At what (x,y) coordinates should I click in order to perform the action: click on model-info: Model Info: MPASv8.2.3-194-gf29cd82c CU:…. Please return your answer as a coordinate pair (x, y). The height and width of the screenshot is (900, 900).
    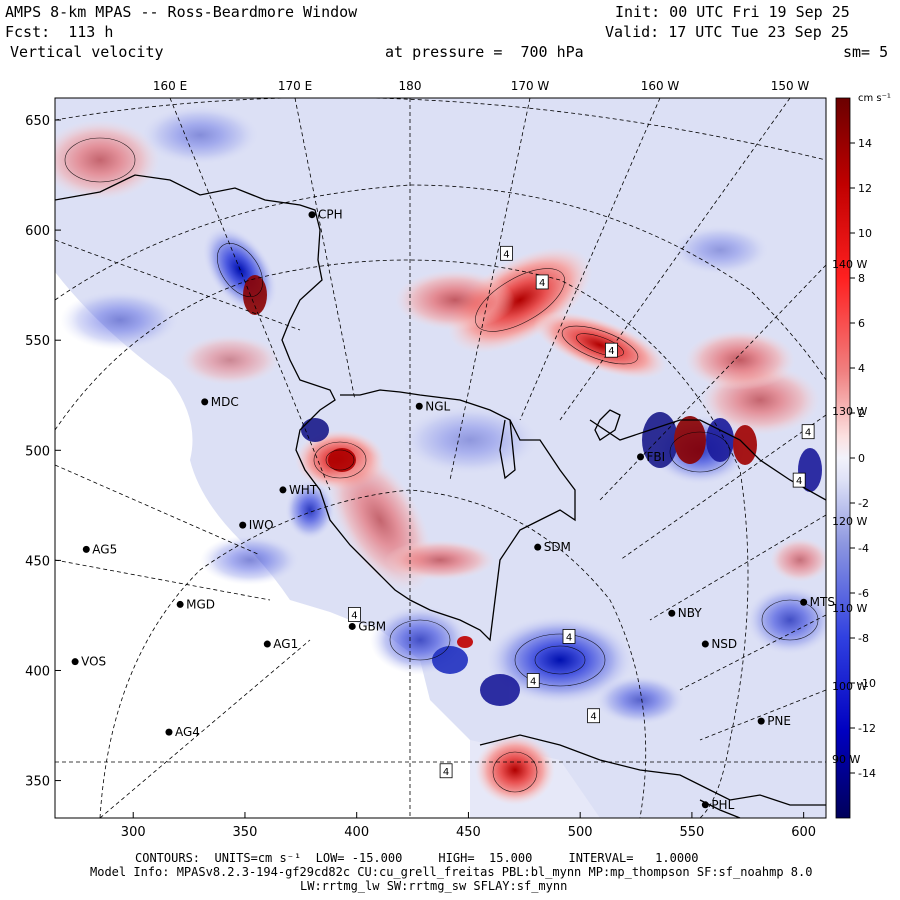
    Looking at the image, I should click on (451, 872).